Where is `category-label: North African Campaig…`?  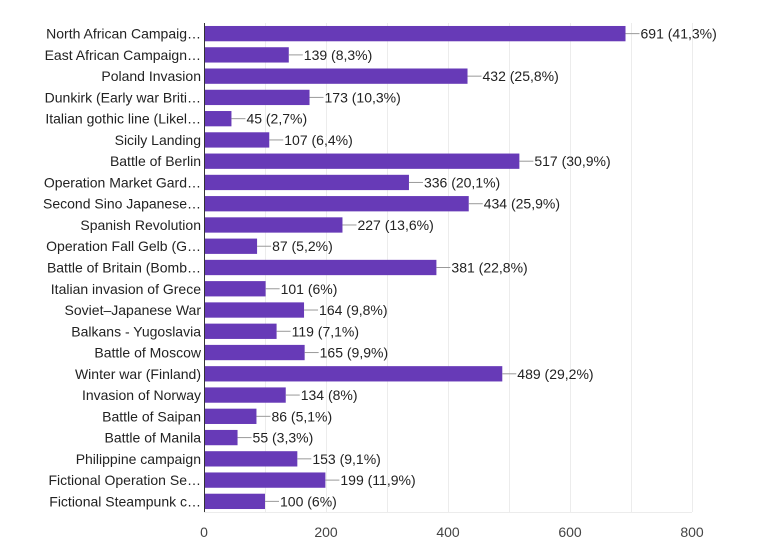 category-label: North African Campaig… is located at coordinates (123, 34).